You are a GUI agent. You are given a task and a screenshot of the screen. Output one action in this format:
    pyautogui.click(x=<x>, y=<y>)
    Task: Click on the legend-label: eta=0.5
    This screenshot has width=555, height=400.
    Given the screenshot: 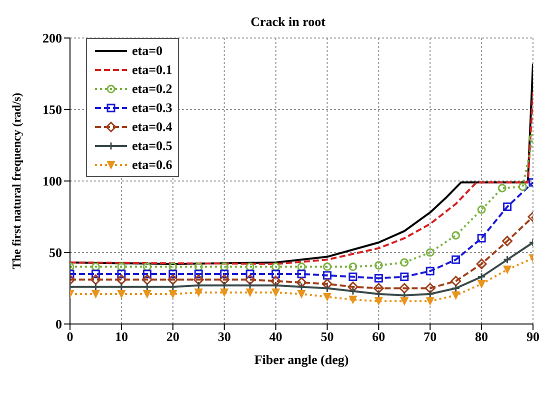 What is the action you would take?
    pyautogui.click(x=152, y=146)
    